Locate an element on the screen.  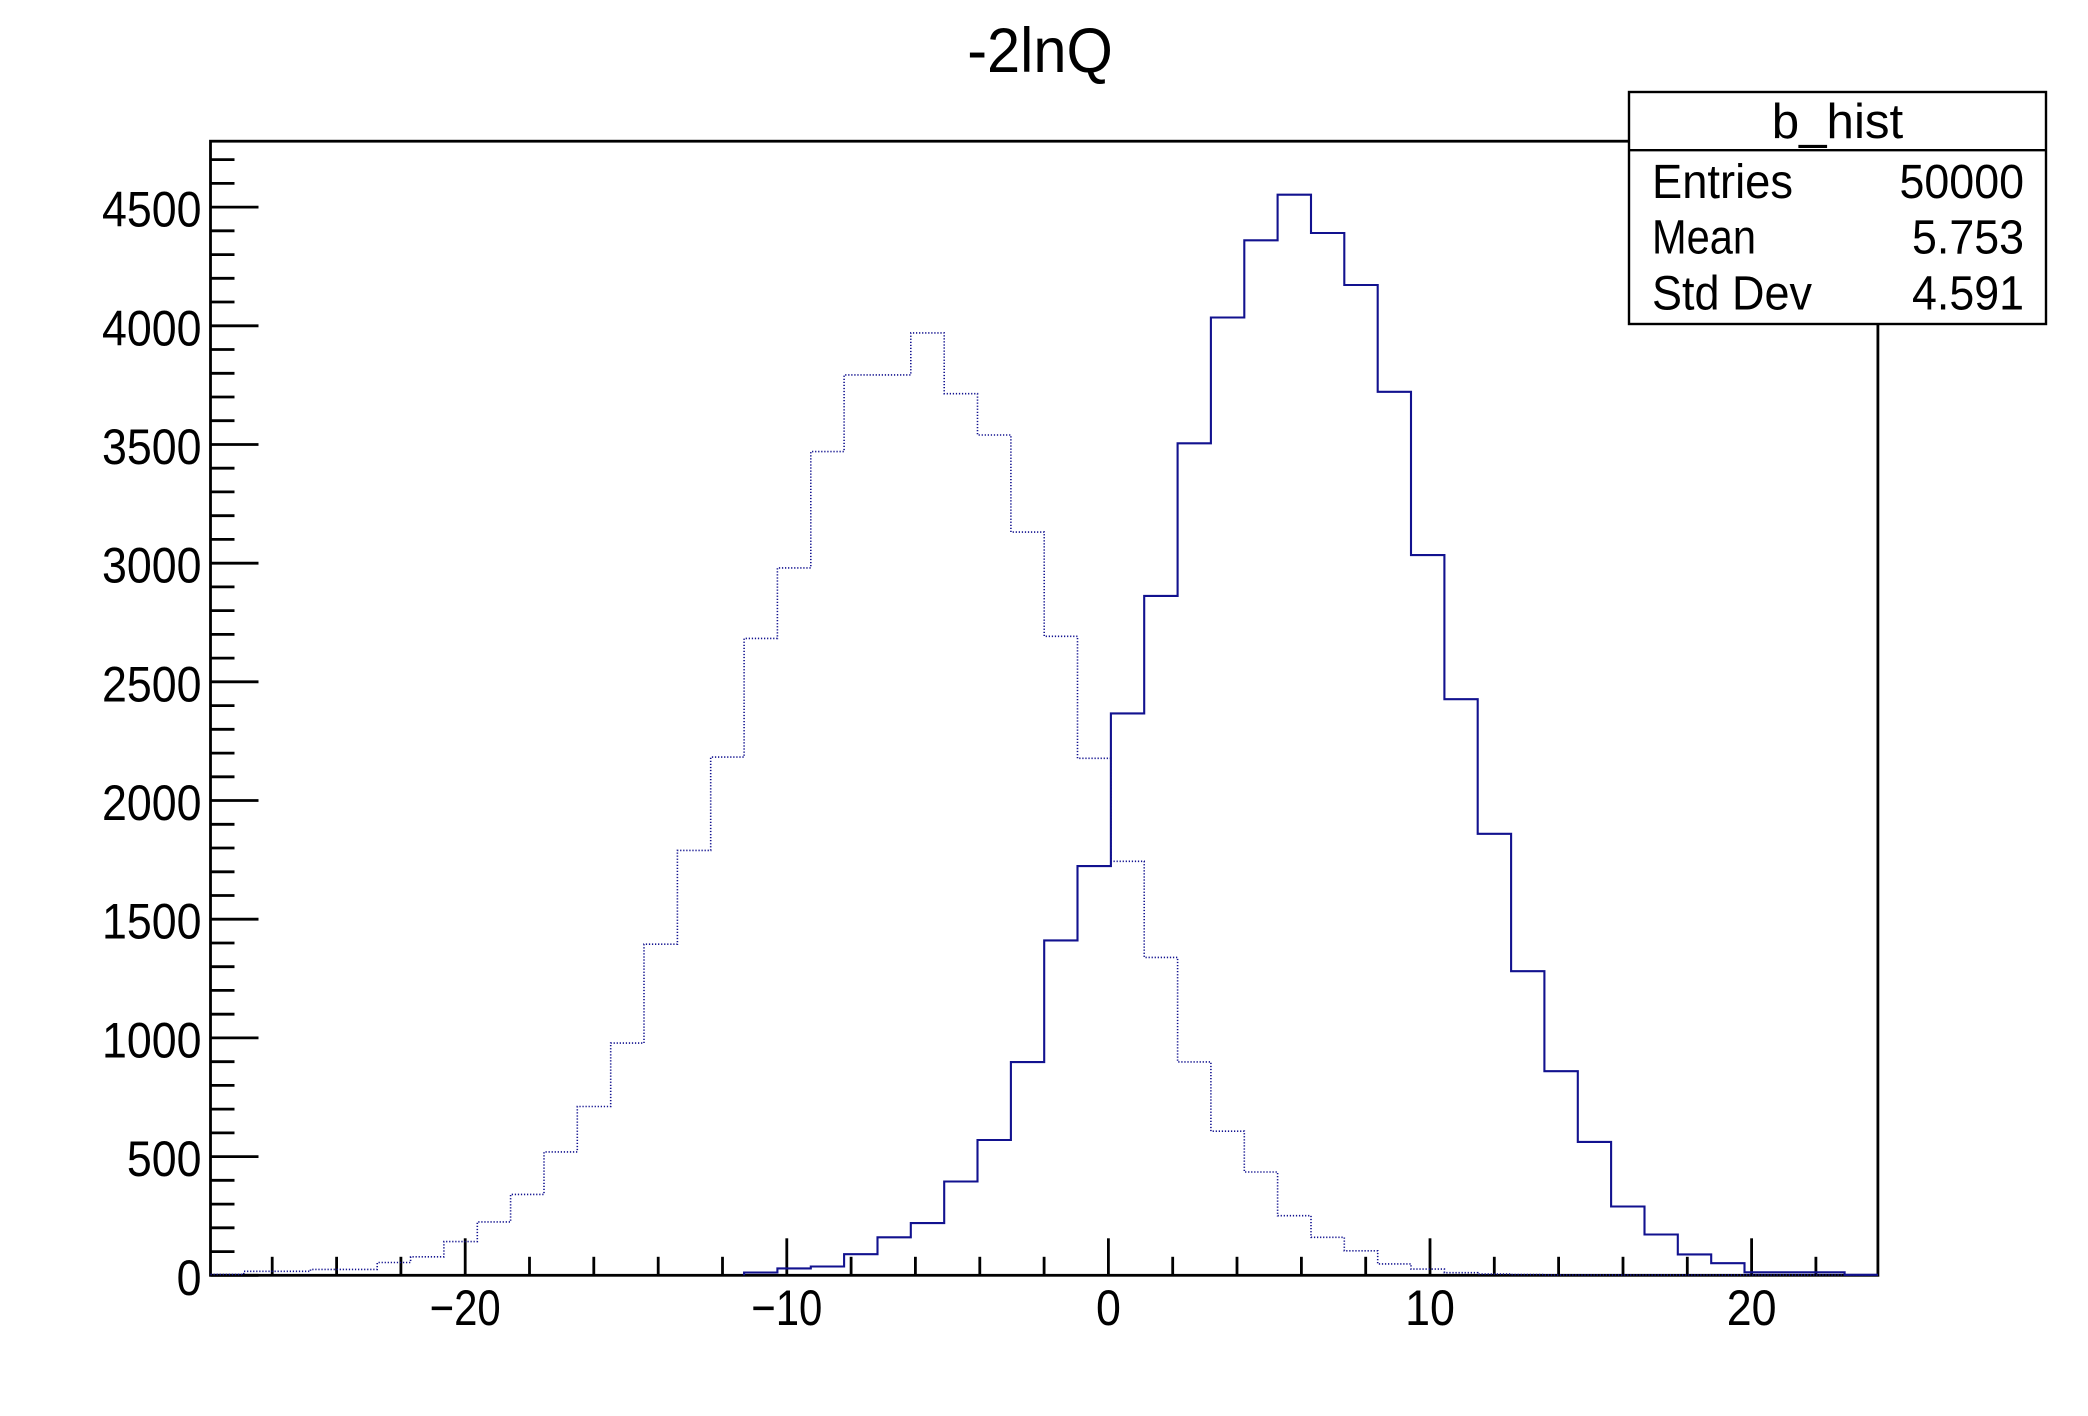
svg-text: 4500 is located at coordinates (152, 210).